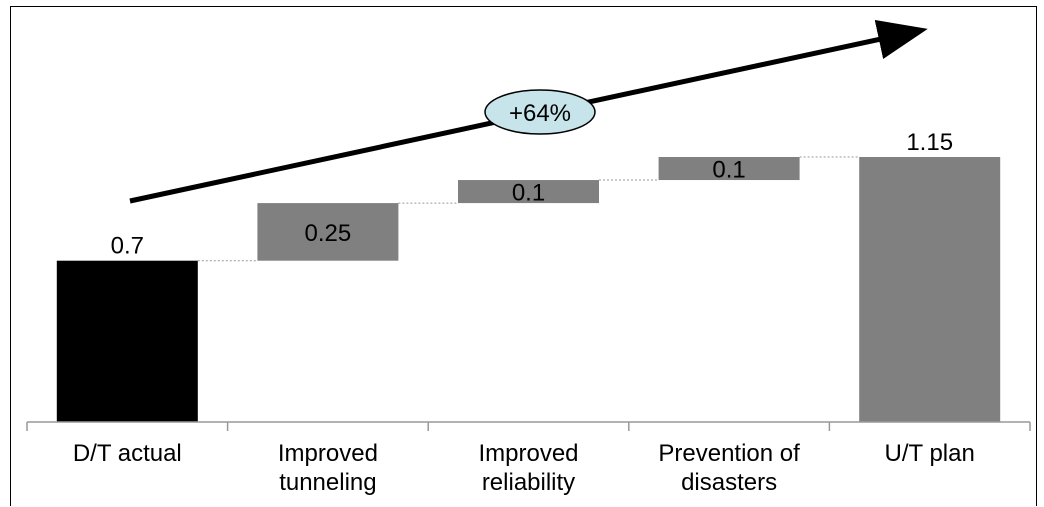 This screenshot has width=1044, height=507. I want to click on category-label-2: Improved reliability, so click(528, 468).